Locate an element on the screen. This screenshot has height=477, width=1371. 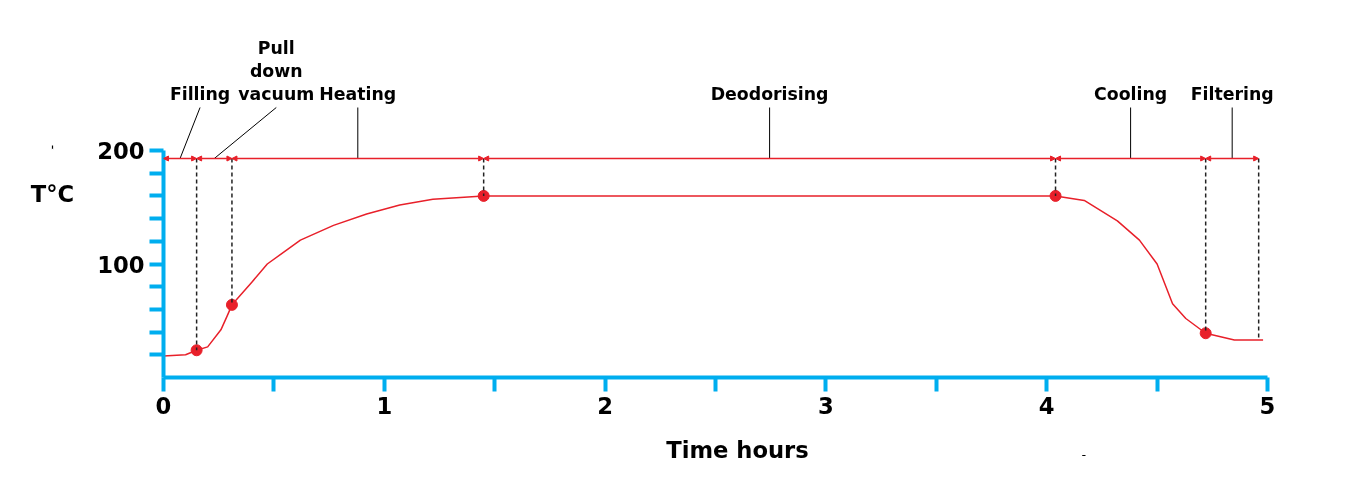
x-tick-label: 1 is located at coordinates (384, 405).